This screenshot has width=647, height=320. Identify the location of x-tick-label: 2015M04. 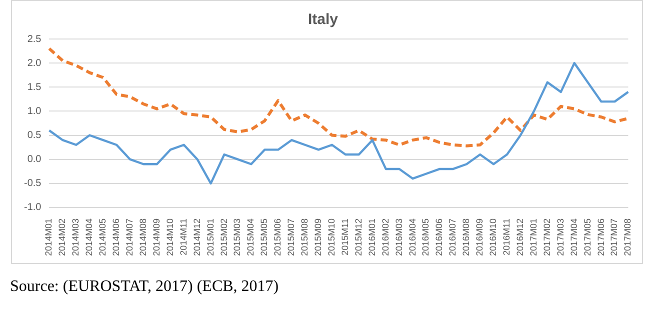
(251, 237).